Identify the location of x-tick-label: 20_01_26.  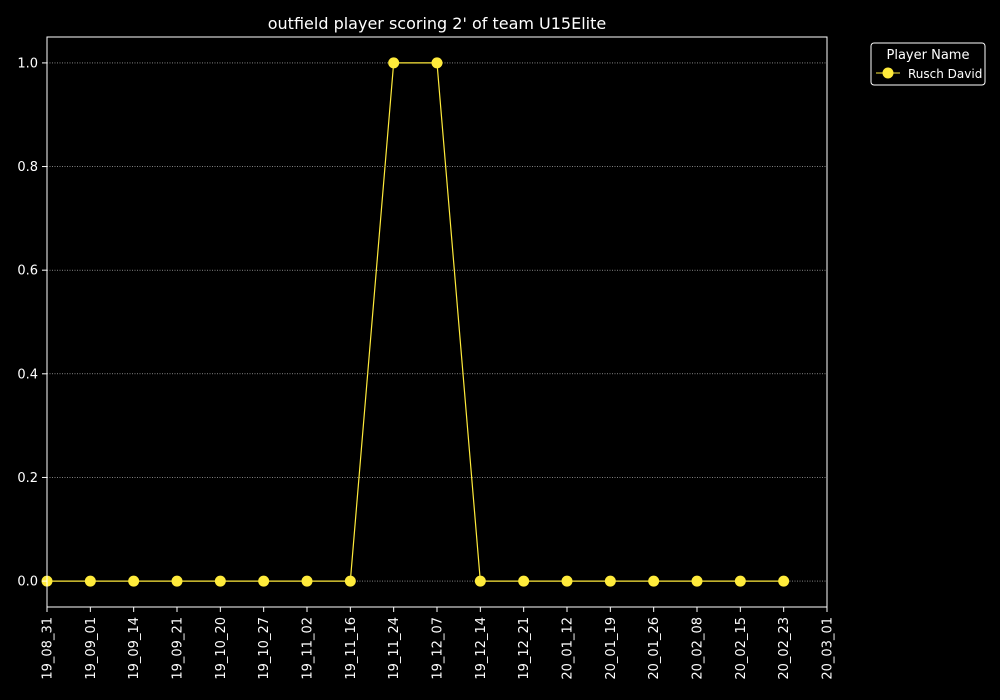
(654, 648).